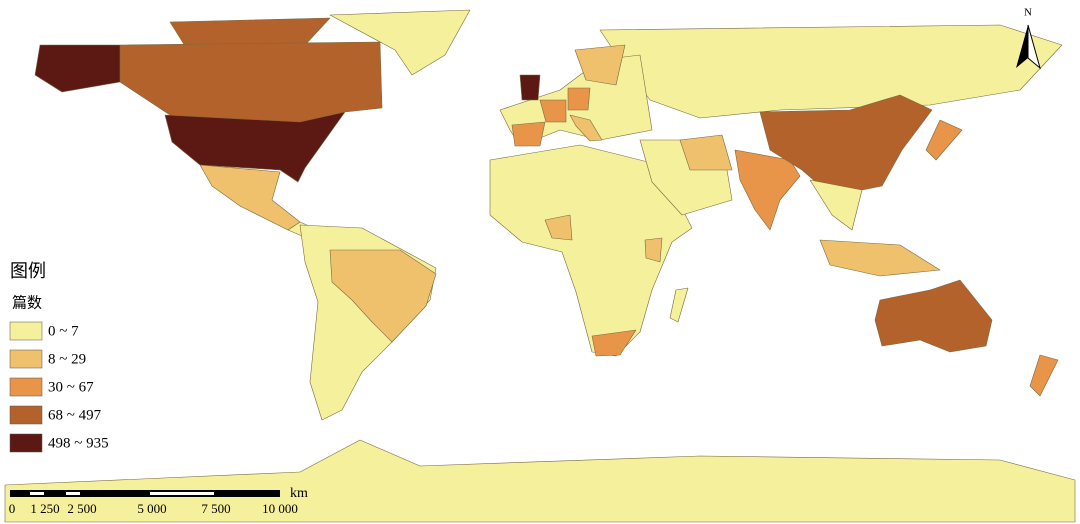  What do you see at coordinates (1022, 46) in the screenshot?
I see `north-arrow-left` at bounding box center [1022, 46].